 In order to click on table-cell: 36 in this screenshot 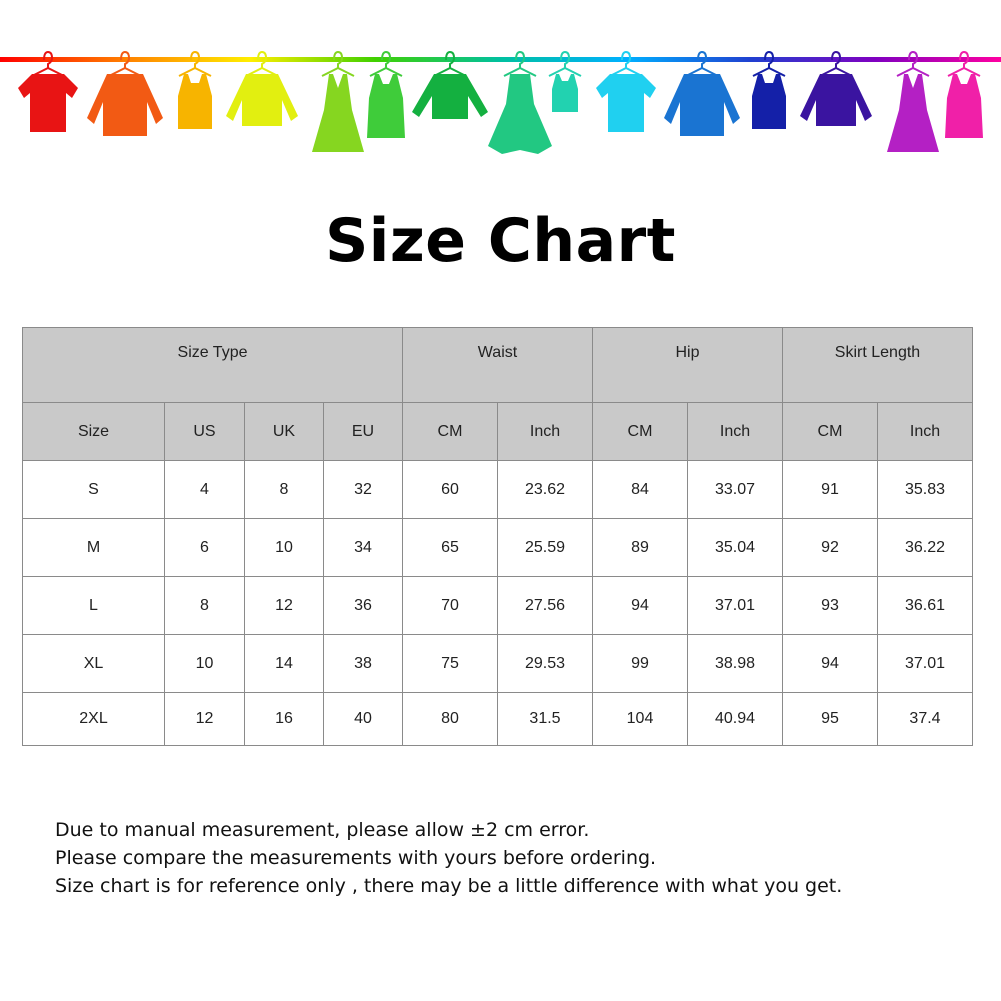, I will do `click(363, 605)`.